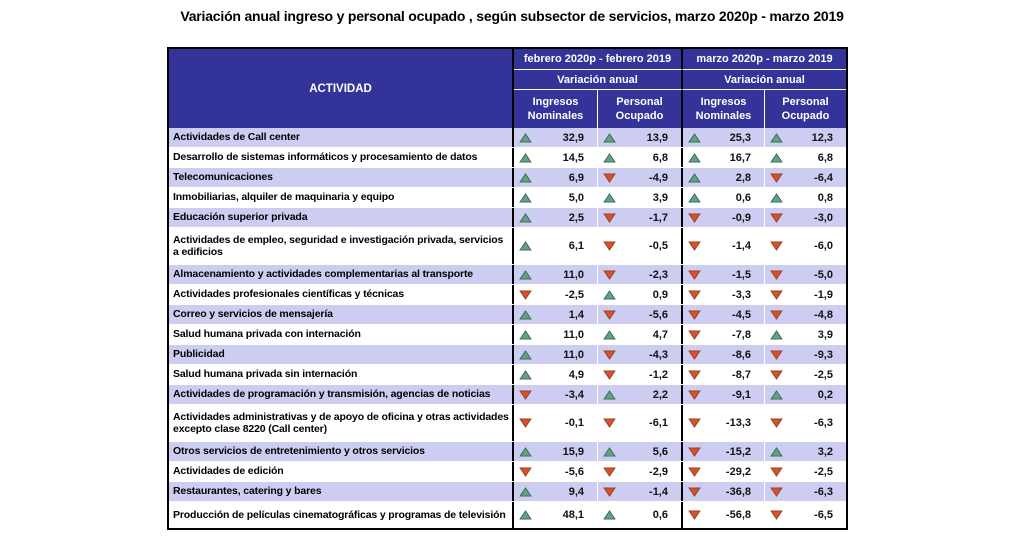  Describe the element at coordinates (825, 197) in the screenshot. I see `cell-value: 0,8` at that location.